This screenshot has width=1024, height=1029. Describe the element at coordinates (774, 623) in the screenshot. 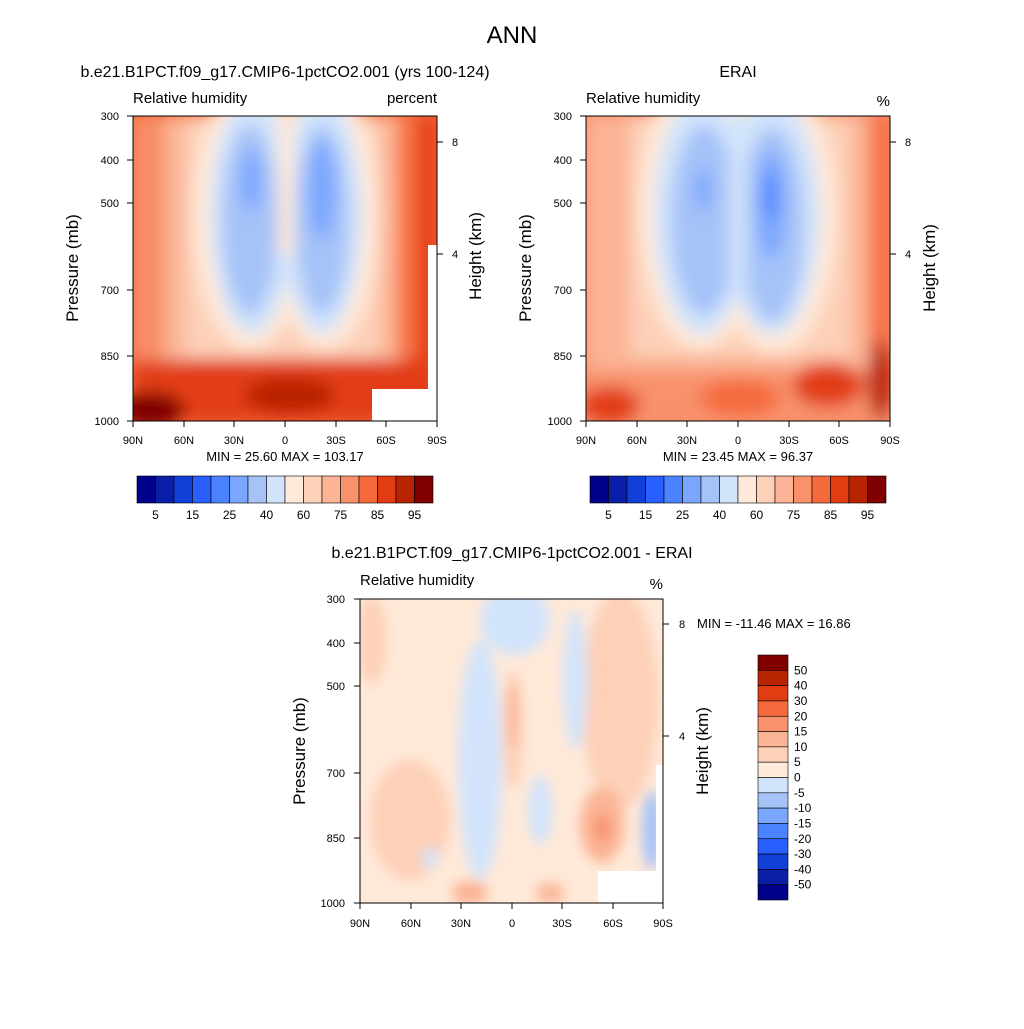

I see `panel-diff-stats: MIN = -11.46 MAX = 16.86` at that location.